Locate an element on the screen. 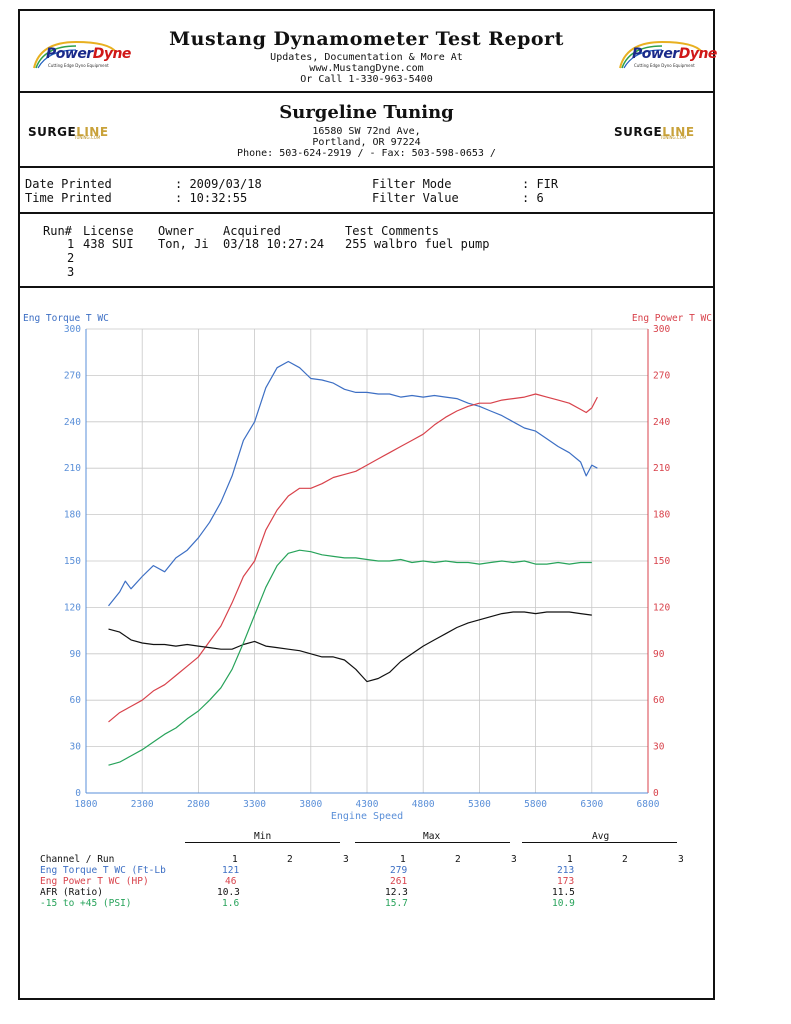  y-tick-label-right: 0 is located at coordinates (656, 793).